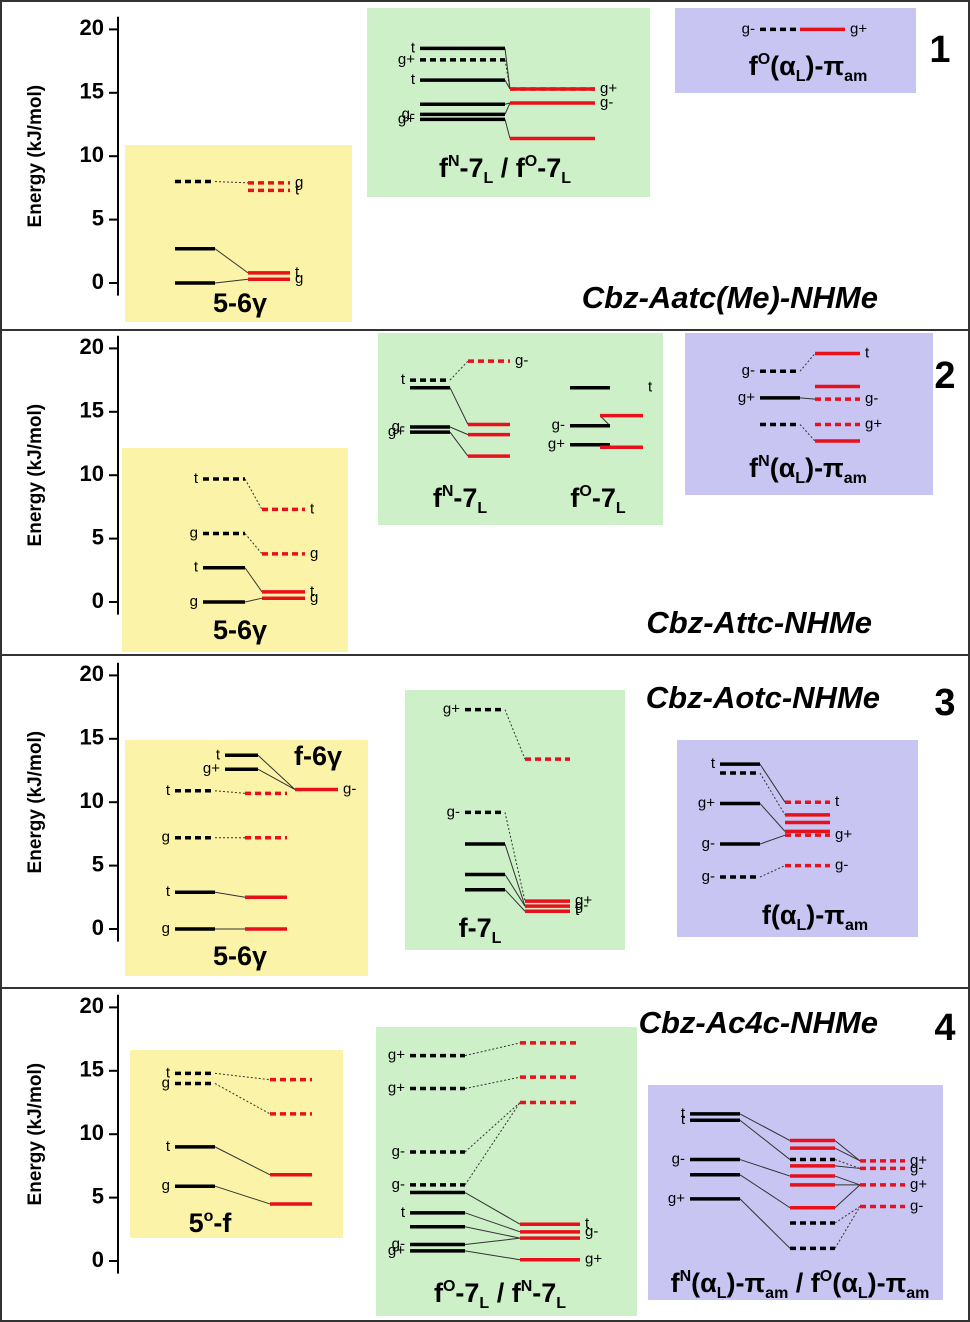  I want to click on group-label: fN(αL)-πam / fO(αL)-πam, so click(800, 1285).